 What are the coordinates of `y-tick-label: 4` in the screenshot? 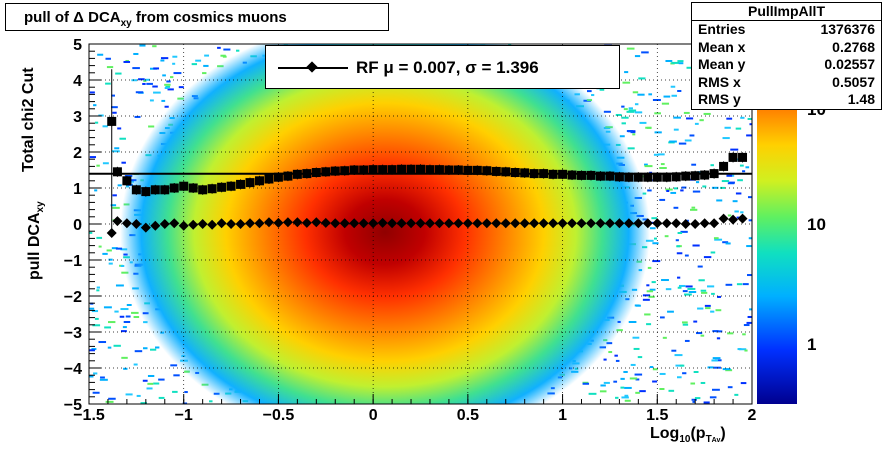 It's located at (77, 81).